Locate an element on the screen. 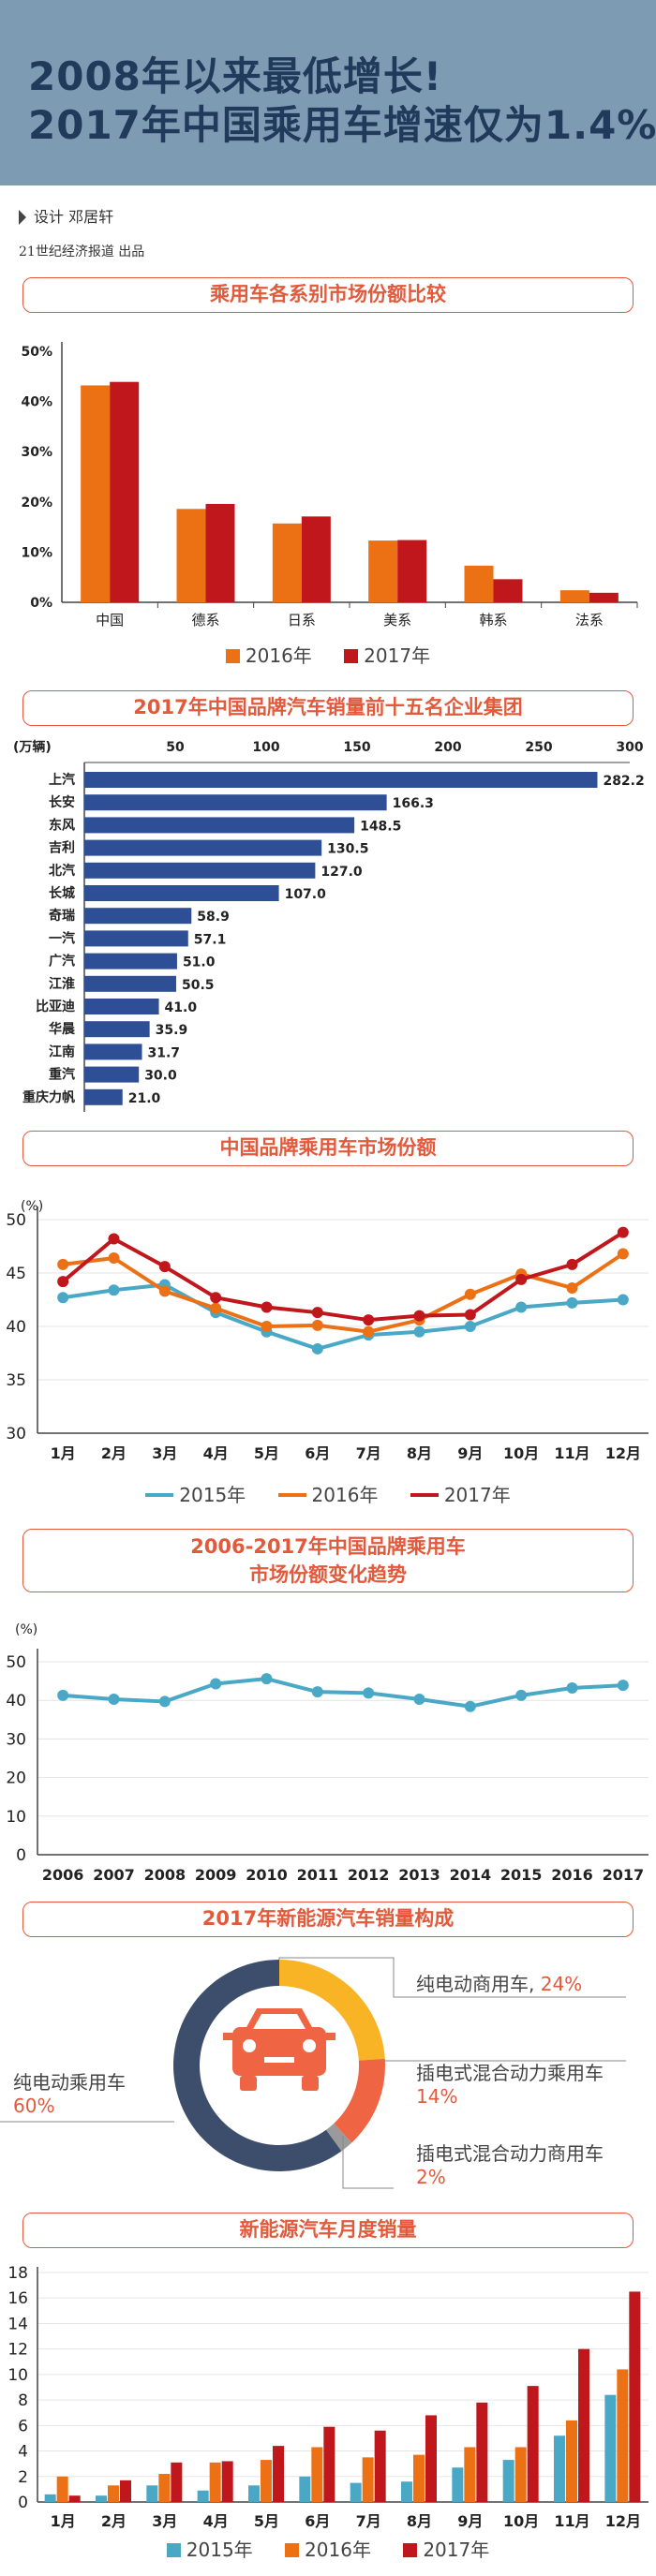 This screenshot has width=656, height=2576. donut-label-phev-passenger: 插电式混合动力乘用车 14% is located at coordinates (510, 2083).